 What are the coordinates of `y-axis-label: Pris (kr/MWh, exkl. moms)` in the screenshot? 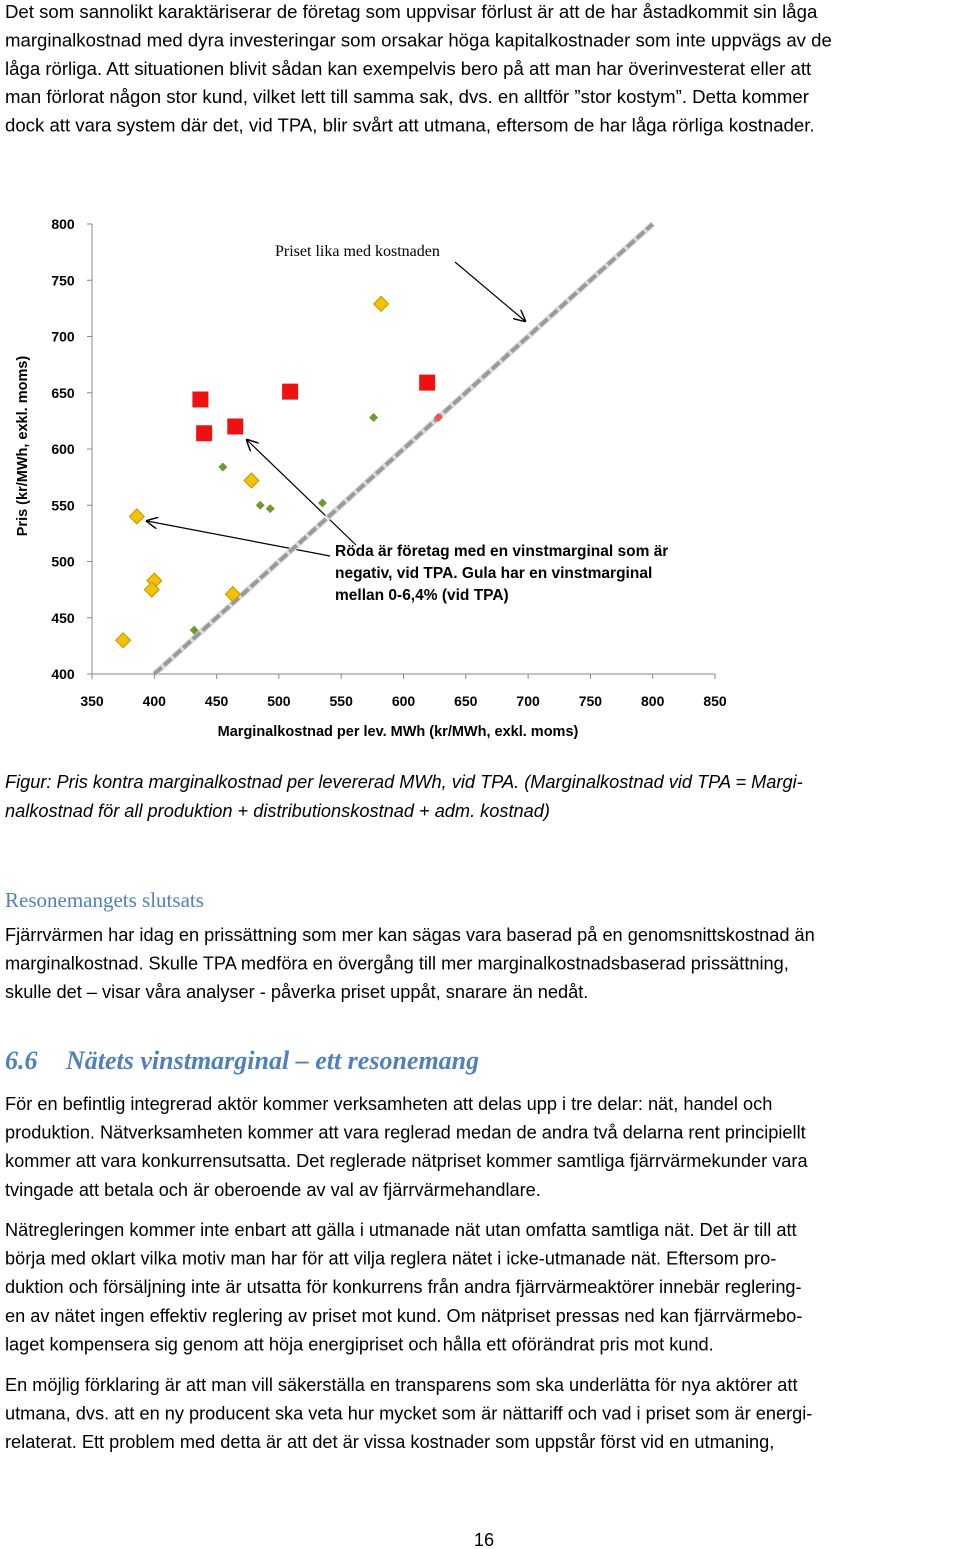 It's located at (23, 446).